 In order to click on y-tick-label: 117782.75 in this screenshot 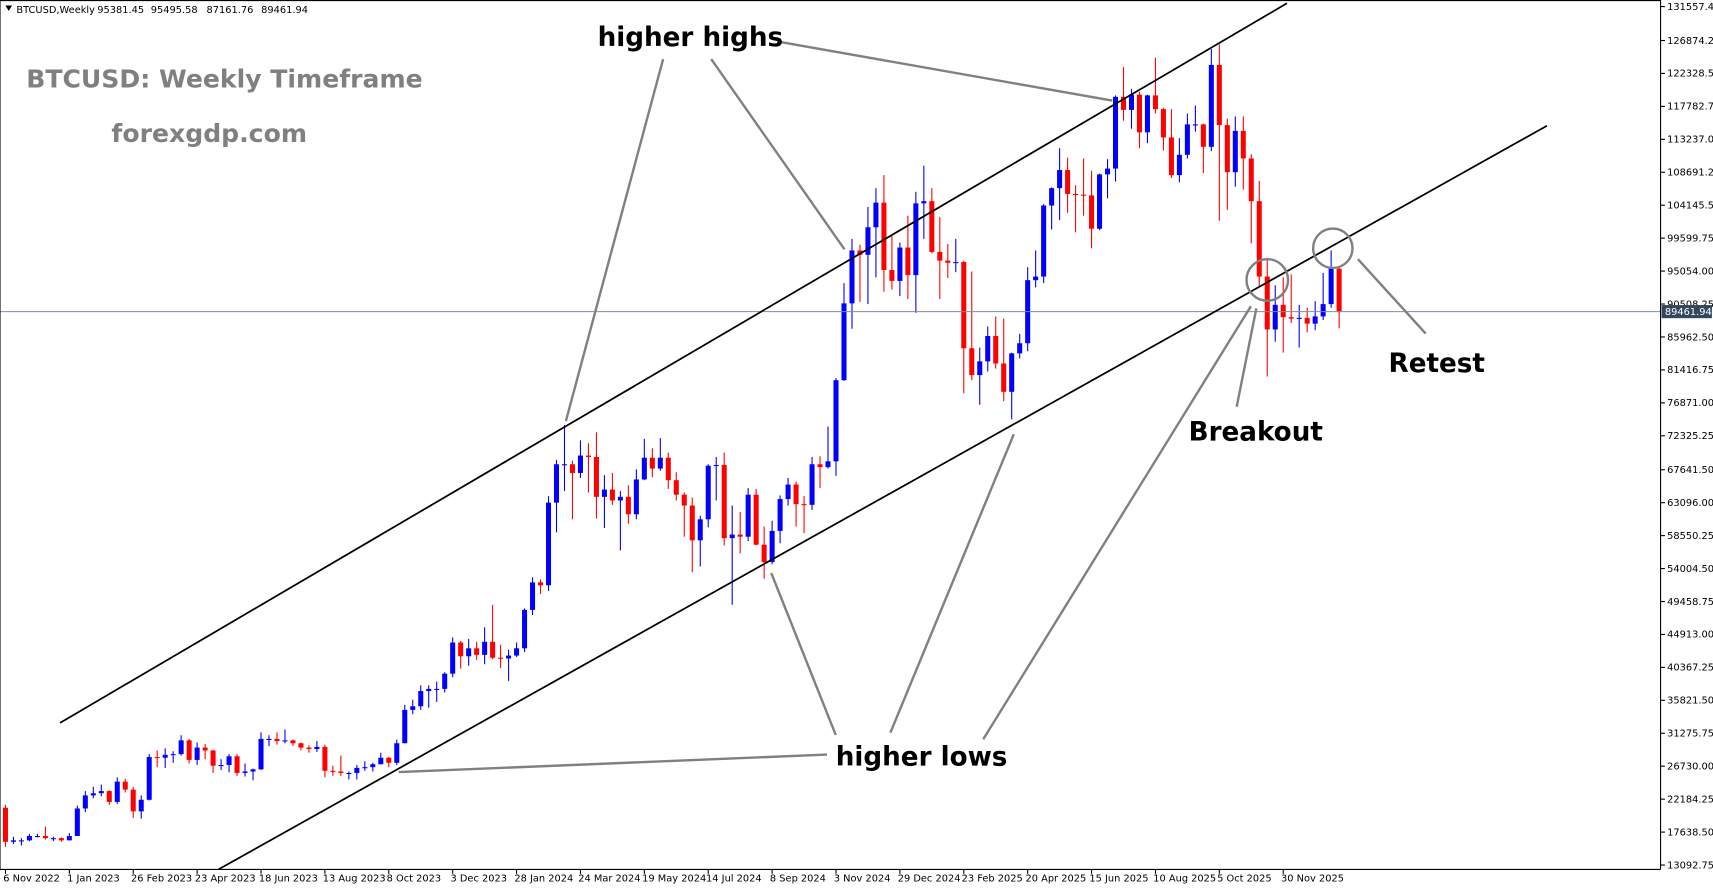, I will do `click(1690, 107)`.